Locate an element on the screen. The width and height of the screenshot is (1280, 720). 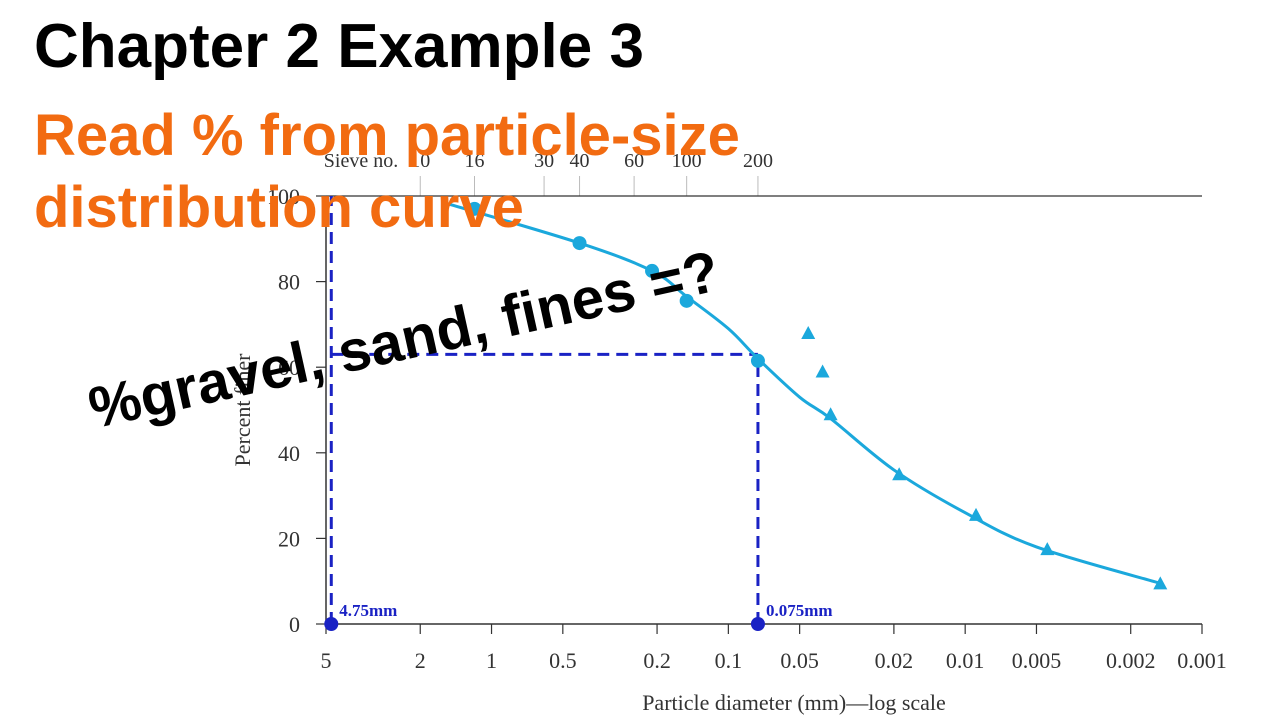
sieve-number: 60 is located at coordinates (634, 161).